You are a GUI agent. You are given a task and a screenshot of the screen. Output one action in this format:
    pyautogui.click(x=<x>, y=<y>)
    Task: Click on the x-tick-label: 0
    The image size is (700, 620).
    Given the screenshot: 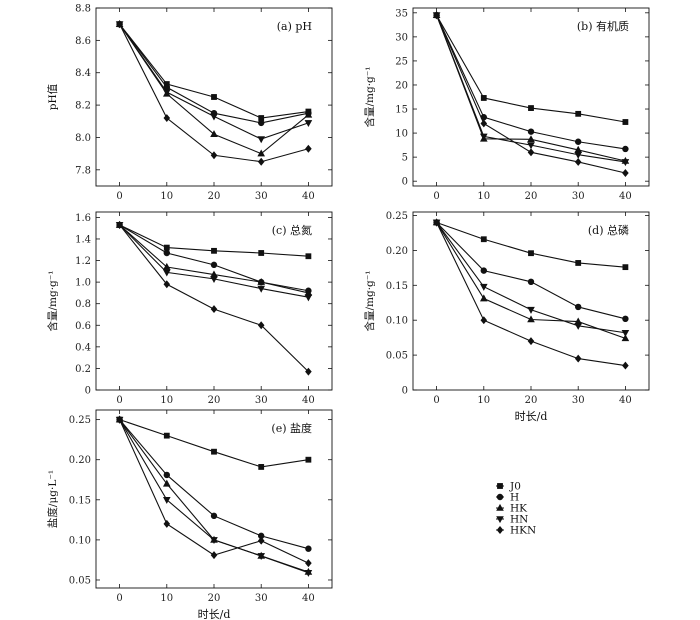 What is the action you would take?
    pyautogui.click(x=119, y=196)
    